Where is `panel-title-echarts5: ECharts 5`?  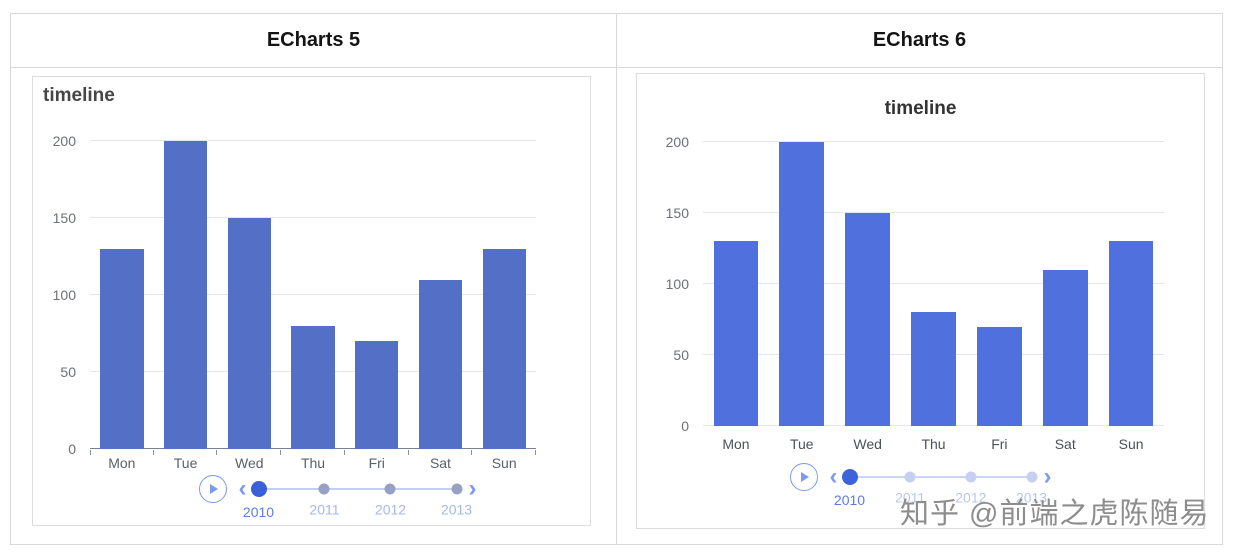
panel-title-echarts5: ECharts 5 is located at coordinates (313, 40).